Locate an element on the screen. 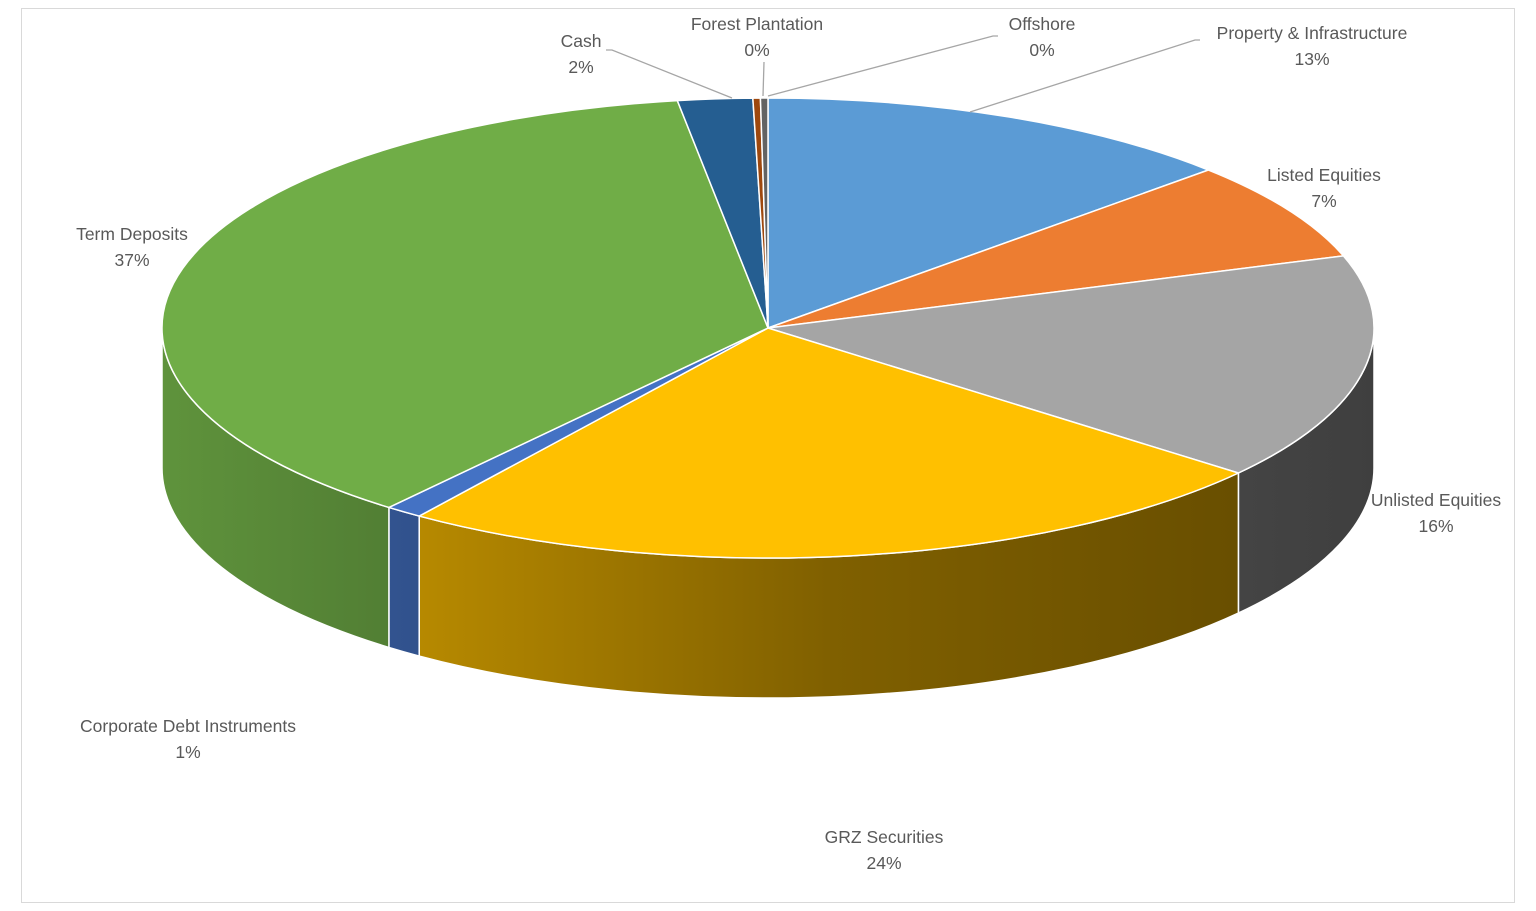  pie-slice-grz-securities is located at coordinates (829, 443).